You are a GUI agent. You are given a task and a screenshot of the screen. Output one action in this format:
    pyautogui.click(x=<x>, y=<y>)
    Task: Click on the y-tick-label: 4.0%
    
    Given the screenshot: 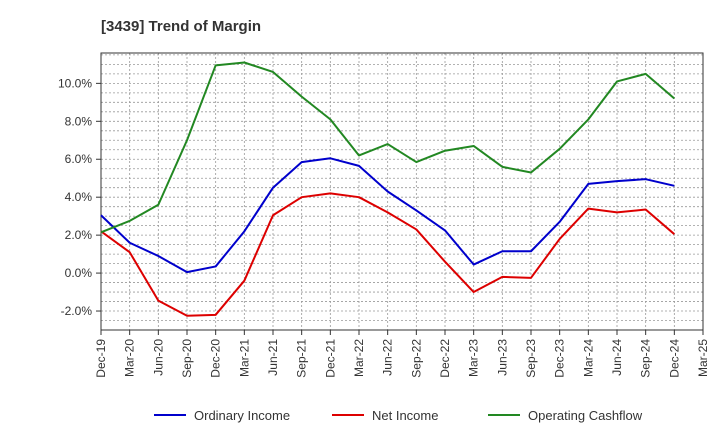 What is the action you would take?
    pyautogui.click(x=79, y=197)
    